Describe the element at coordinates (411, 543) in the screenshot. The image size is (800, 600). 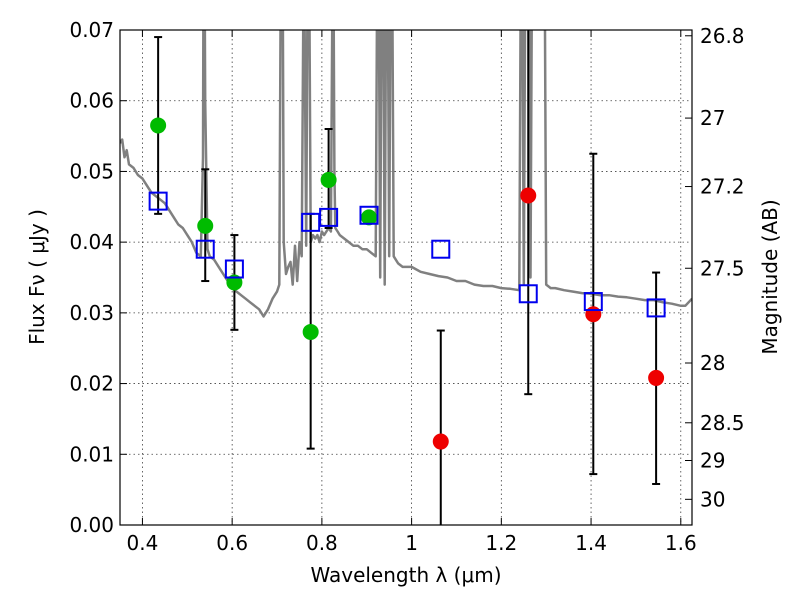
I see `x-tick-label: 1` at that location.